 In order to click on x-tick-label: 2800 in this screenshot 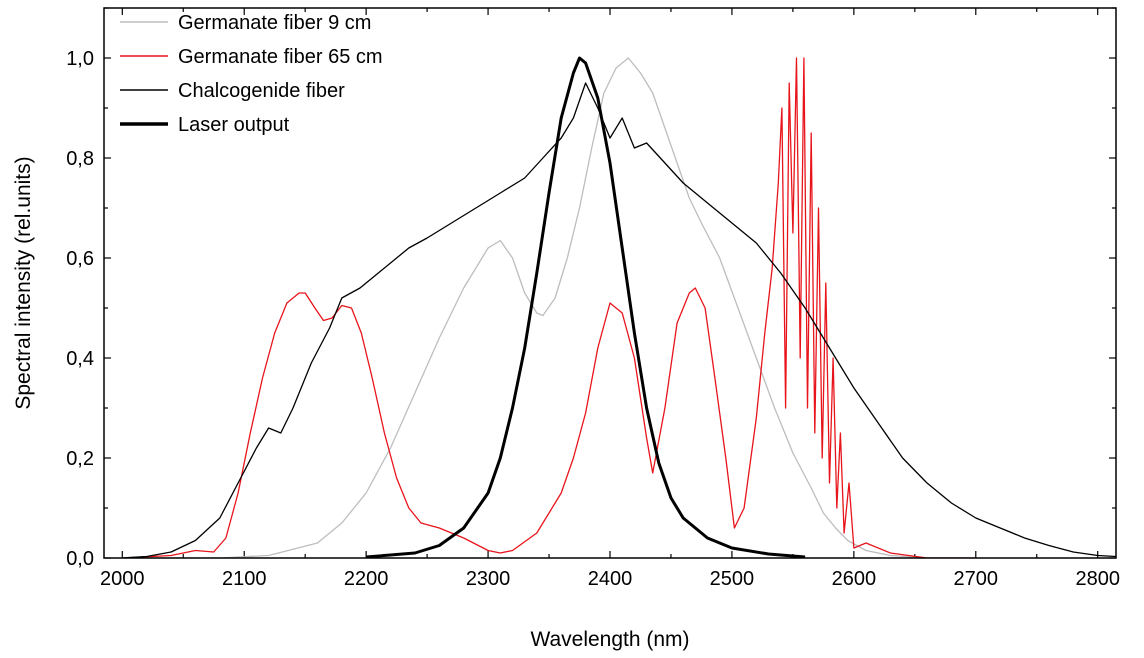, I will do `click(1097, 579)`.